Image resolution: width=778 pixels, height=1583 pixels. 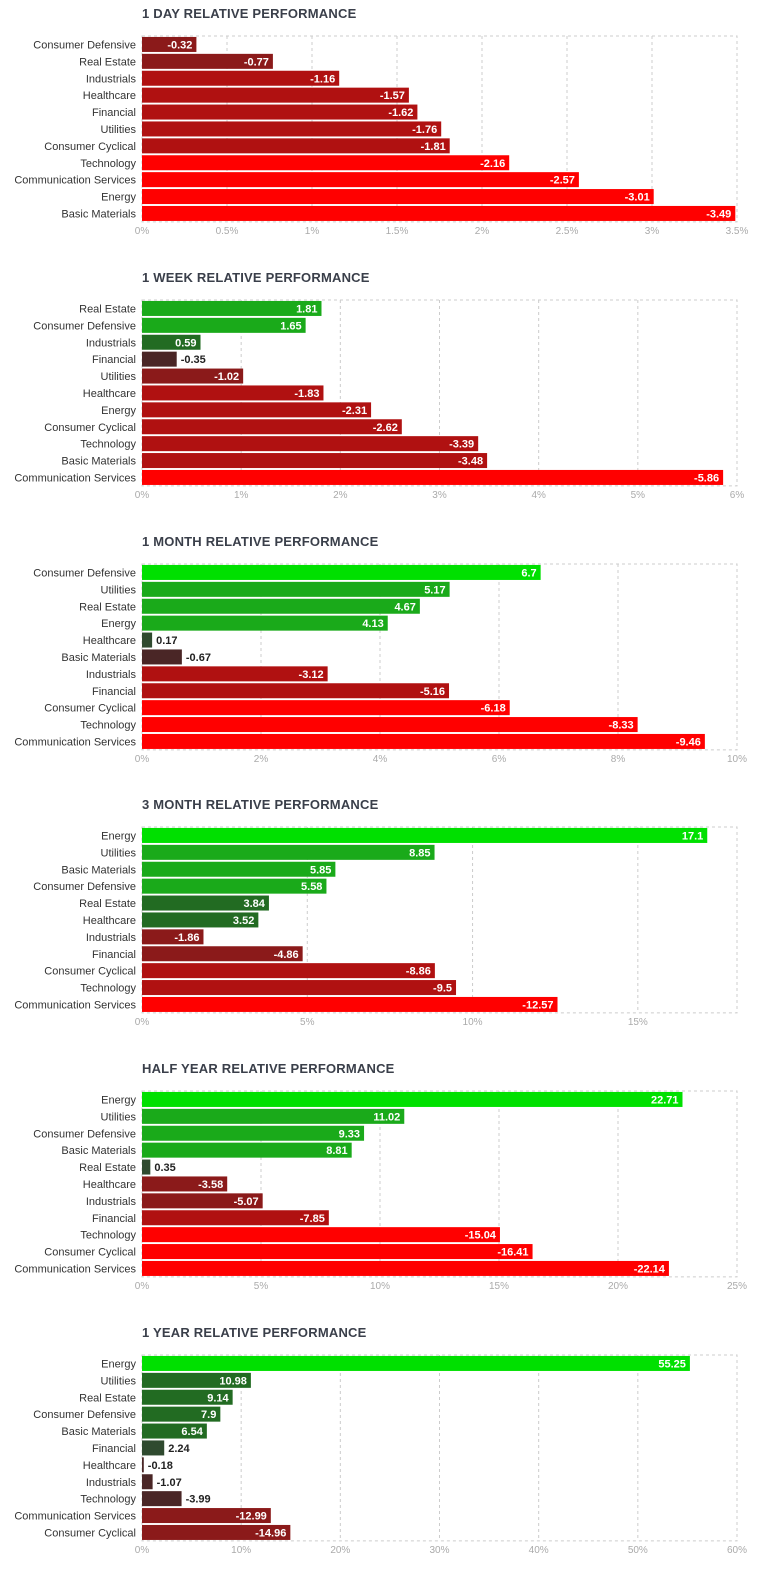 I want to click on value-label: -3.48, so click(x=470, y=462).